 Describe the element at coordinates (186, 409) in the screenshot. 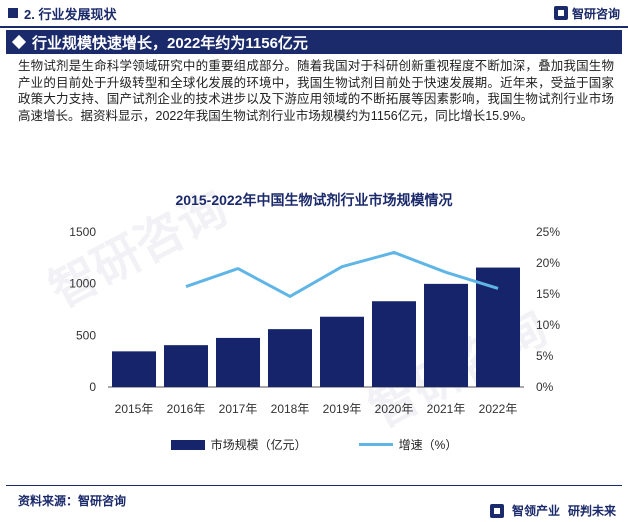

I see `x-tick-label: 2016年` at that location.